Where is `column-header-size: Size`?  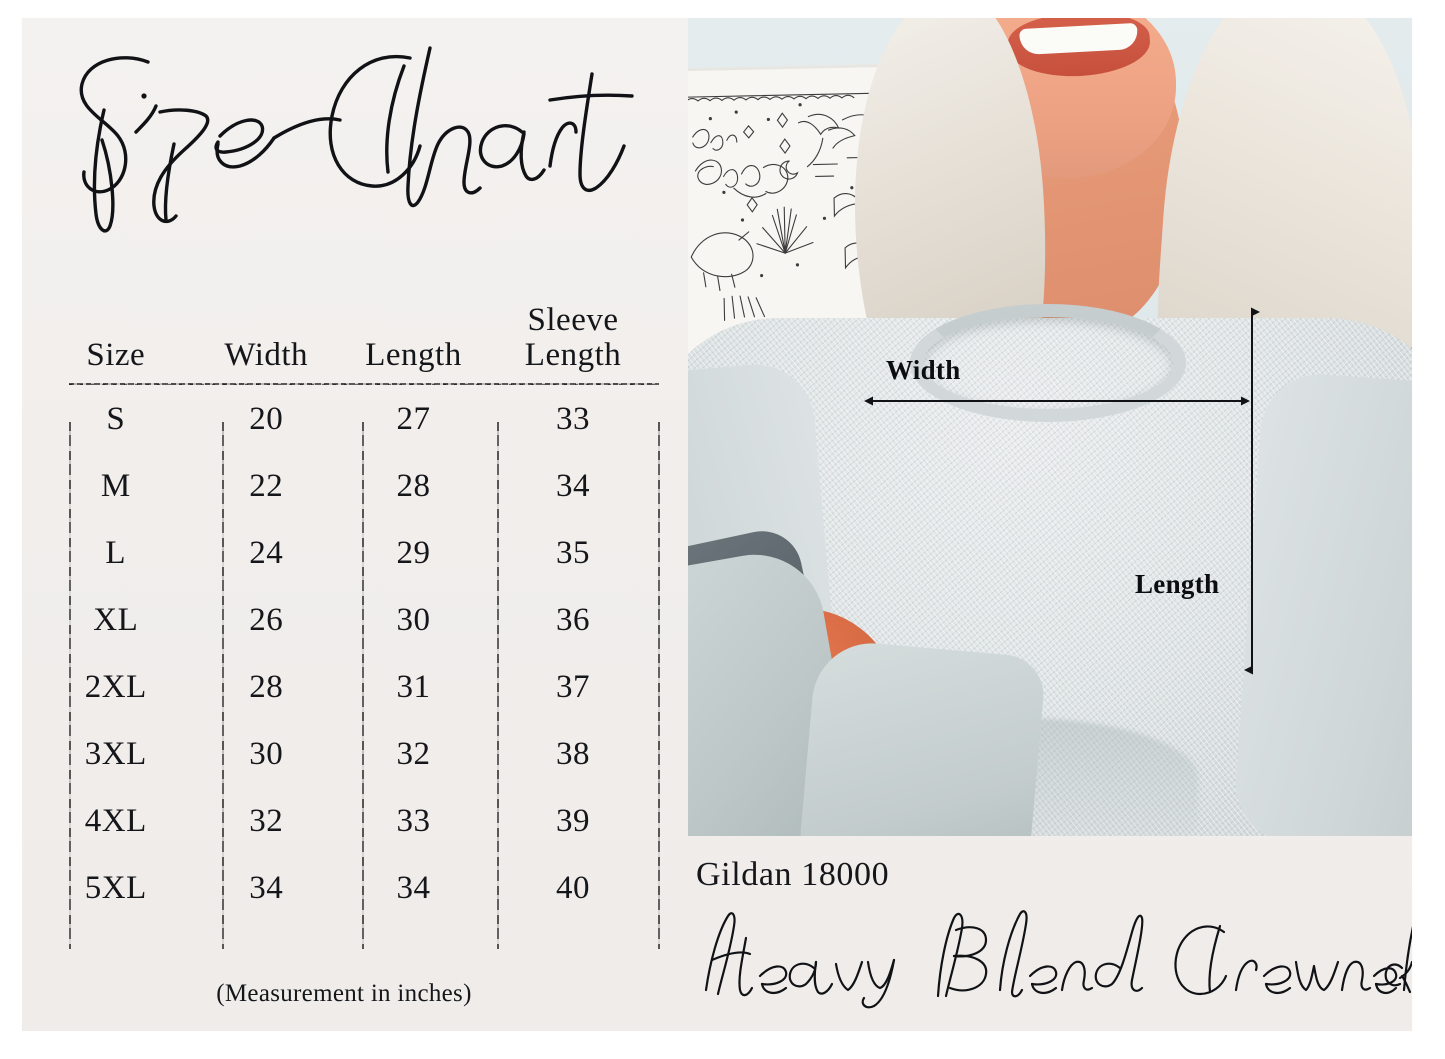 column-header-size: Size is located at coordinates (116, 354).